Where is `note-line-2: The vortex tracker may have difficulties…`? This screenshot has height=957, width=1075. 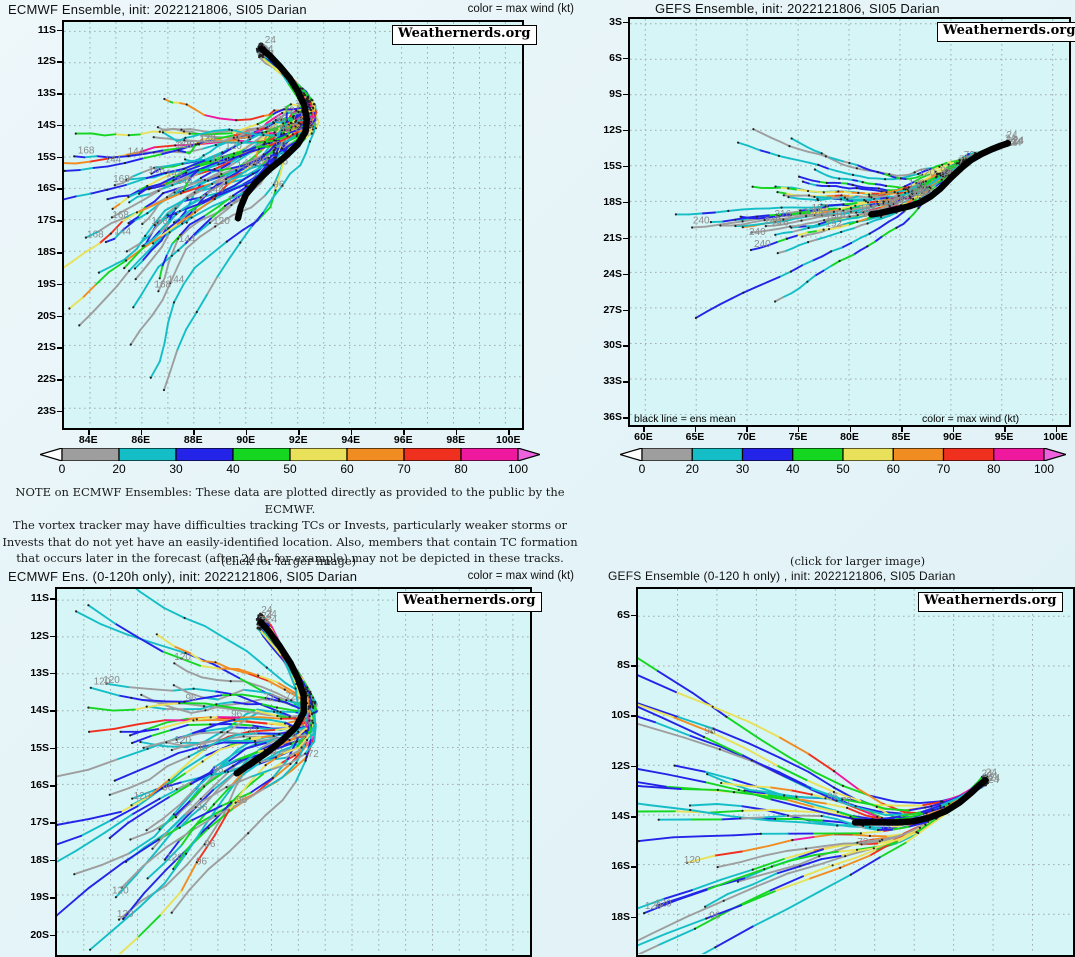
note-line-2: The vortex tracker may have difficulties… is located at coordinates (290, 525).